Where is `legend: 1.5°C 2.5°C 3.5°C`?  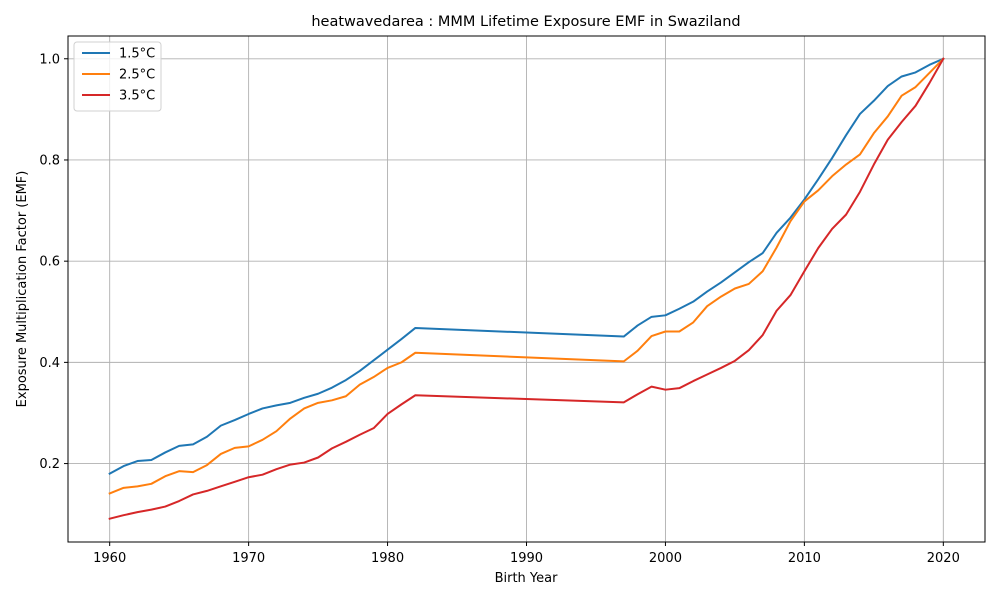
legend: 1.5°C 2.5°C 3.5°C is located at coordinates (117, 76).